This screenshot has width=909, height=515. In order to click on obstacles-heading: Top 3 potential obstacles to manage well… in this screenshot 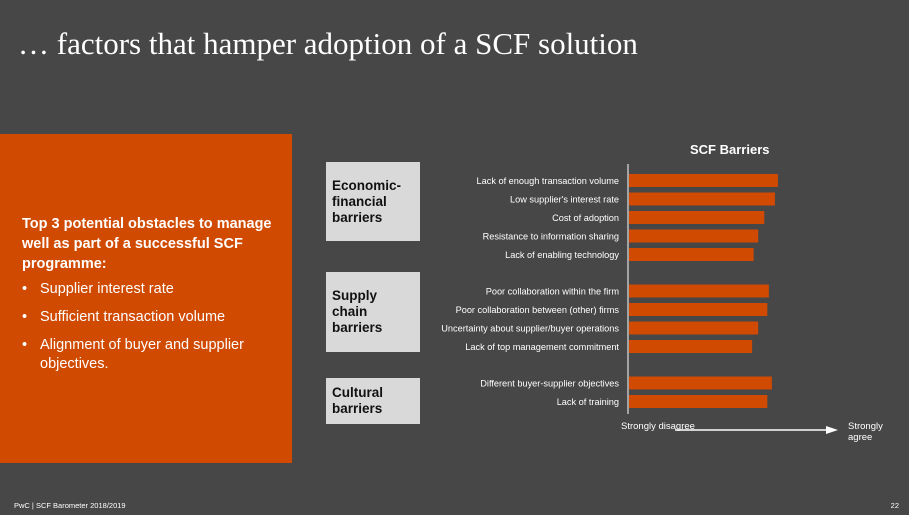, I will do `click(147, 244)`.